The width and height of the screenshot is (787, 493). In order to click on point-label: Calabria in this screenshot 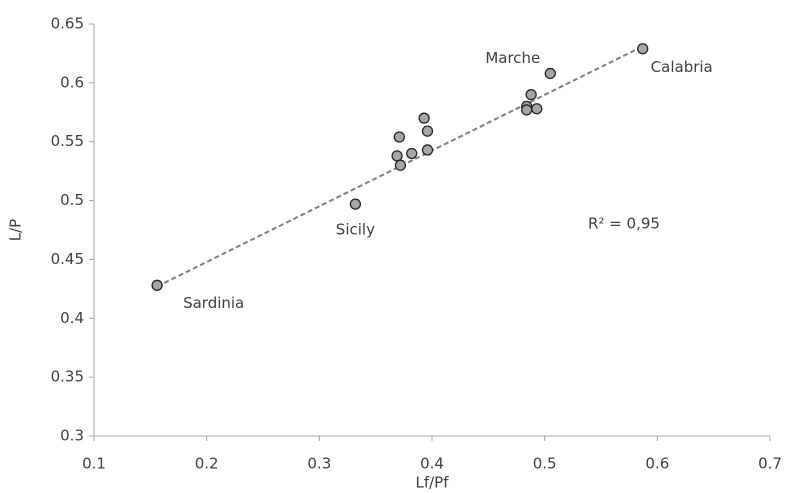, I will do `click(682, 67)`.